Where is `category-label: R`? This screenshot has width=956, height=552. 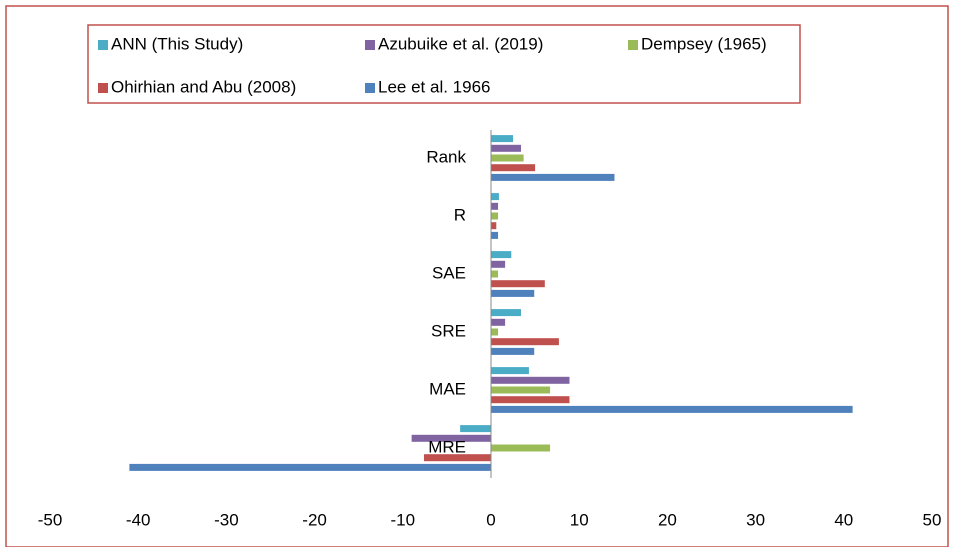 category-label: R is located at coordinates (460, 214).